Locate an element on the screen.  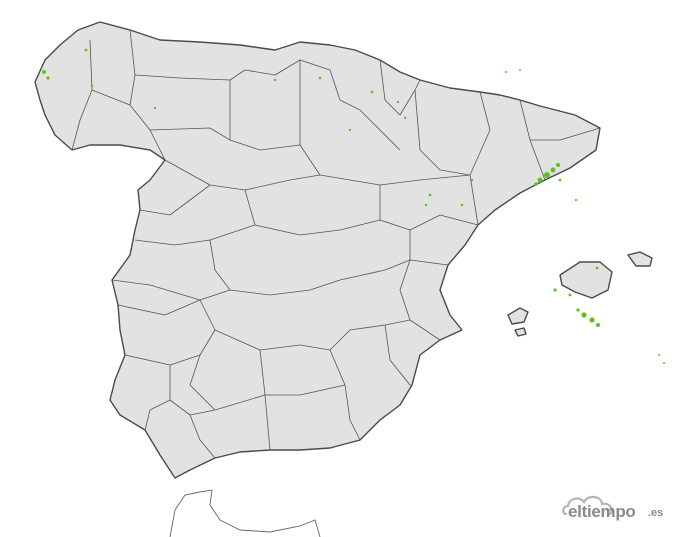
north-africa-coast is located at coordinates (245, 513).